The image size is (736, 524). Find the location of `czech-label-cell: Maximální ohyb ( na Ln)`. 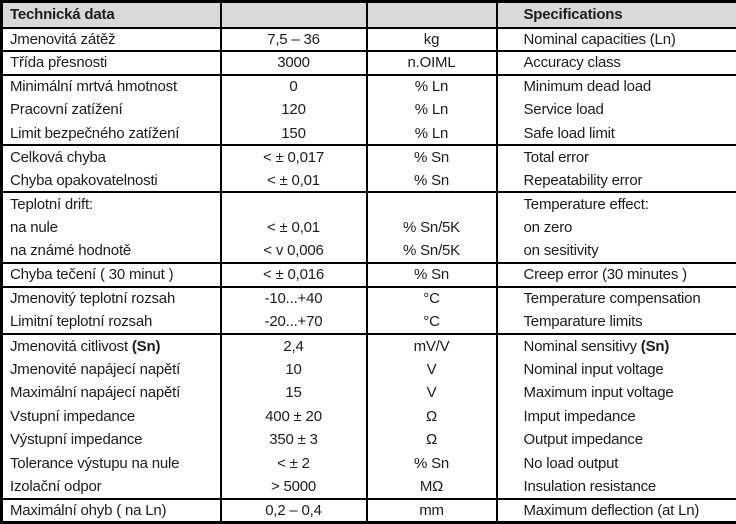

czech-label-cell: Maximální ohyb ( na Ln) is located at coordinates (111, 510).